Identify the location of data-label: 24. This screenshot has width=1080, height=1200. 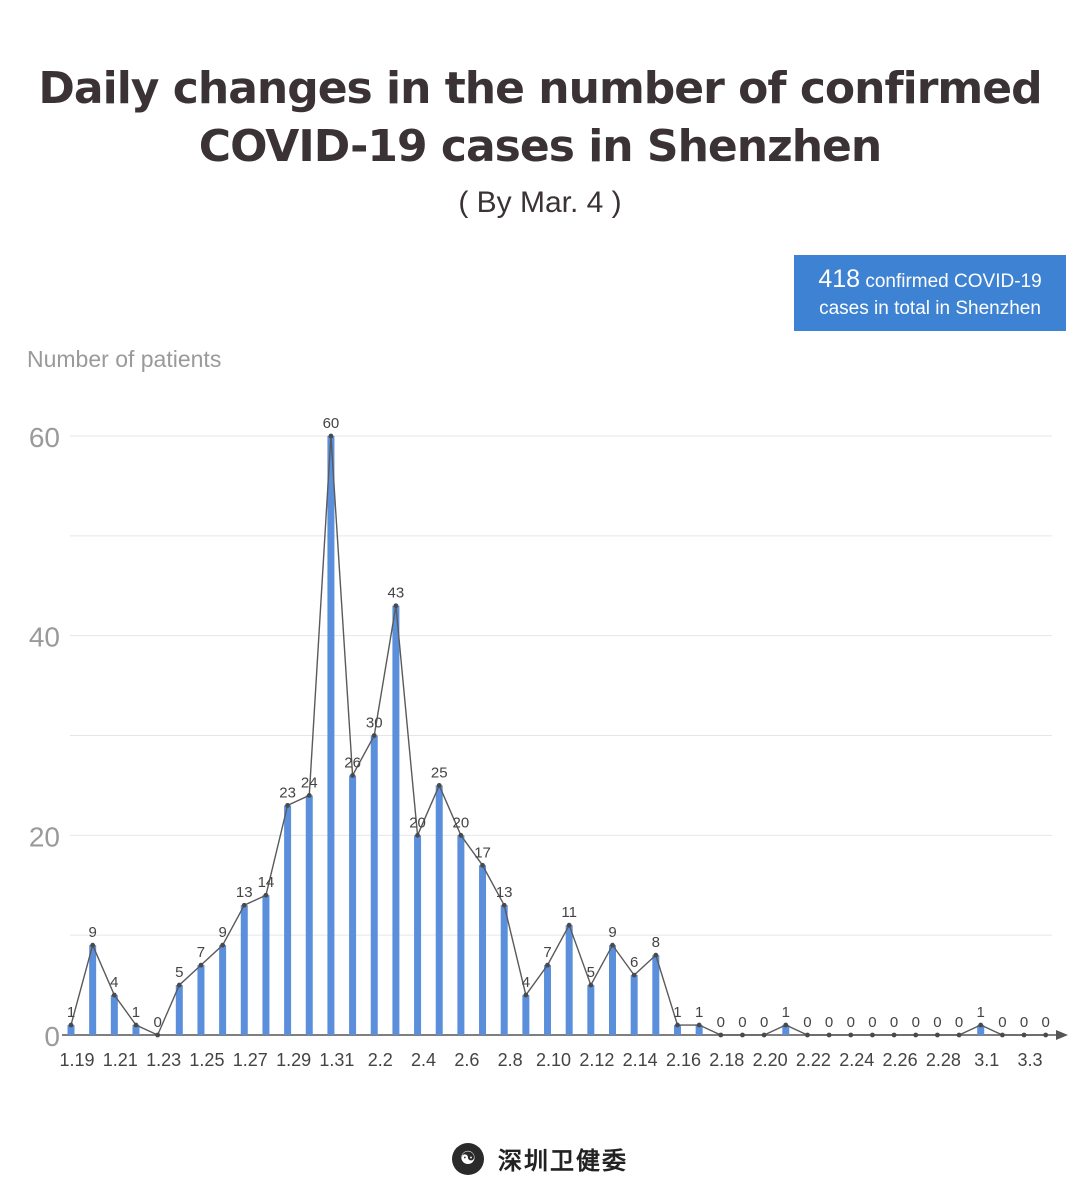
(309, 782).